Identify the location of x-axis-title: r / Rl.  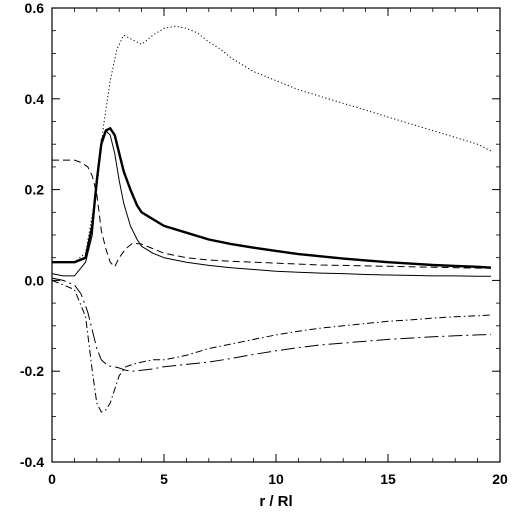
(275, 501).